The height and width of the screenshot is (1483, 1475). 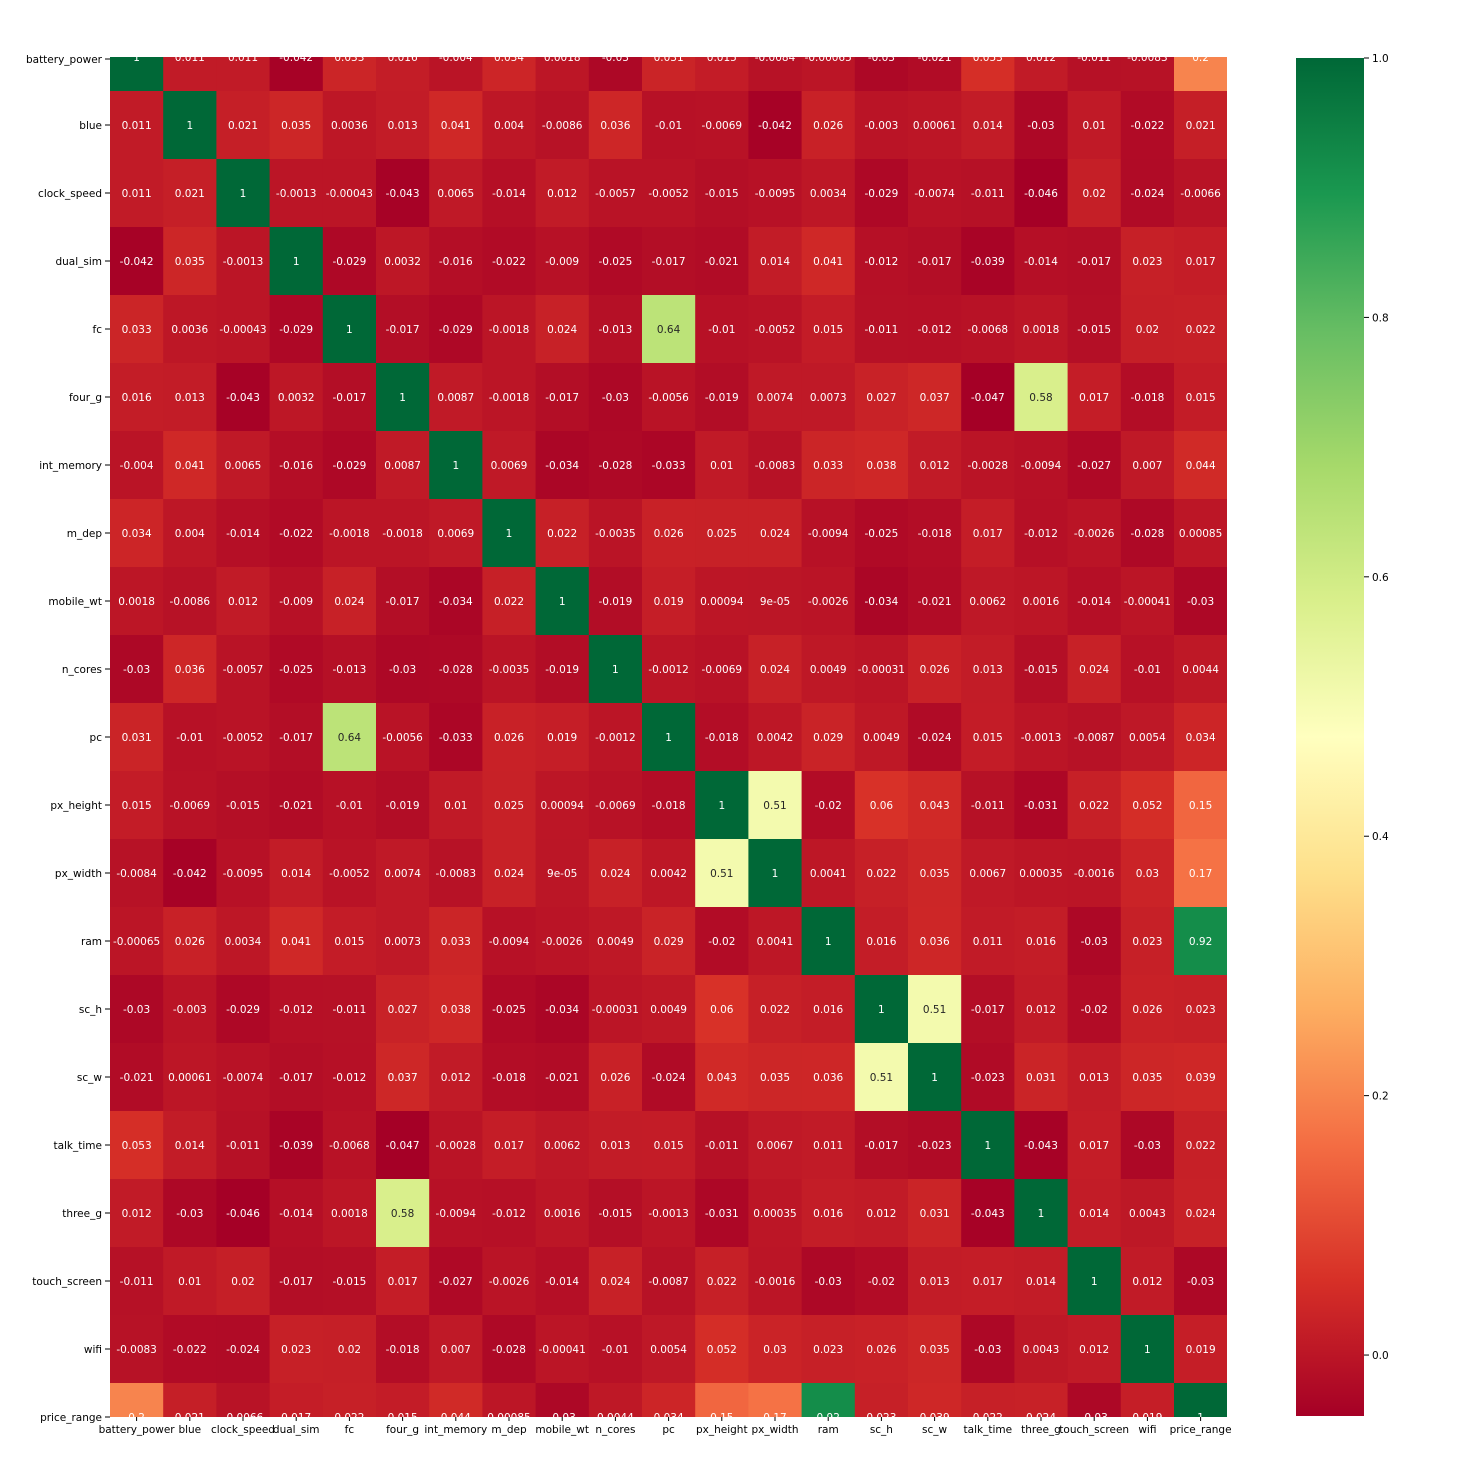 I want to click on heatmap-cell-label: 0.0074, so click(x=775, y=398).